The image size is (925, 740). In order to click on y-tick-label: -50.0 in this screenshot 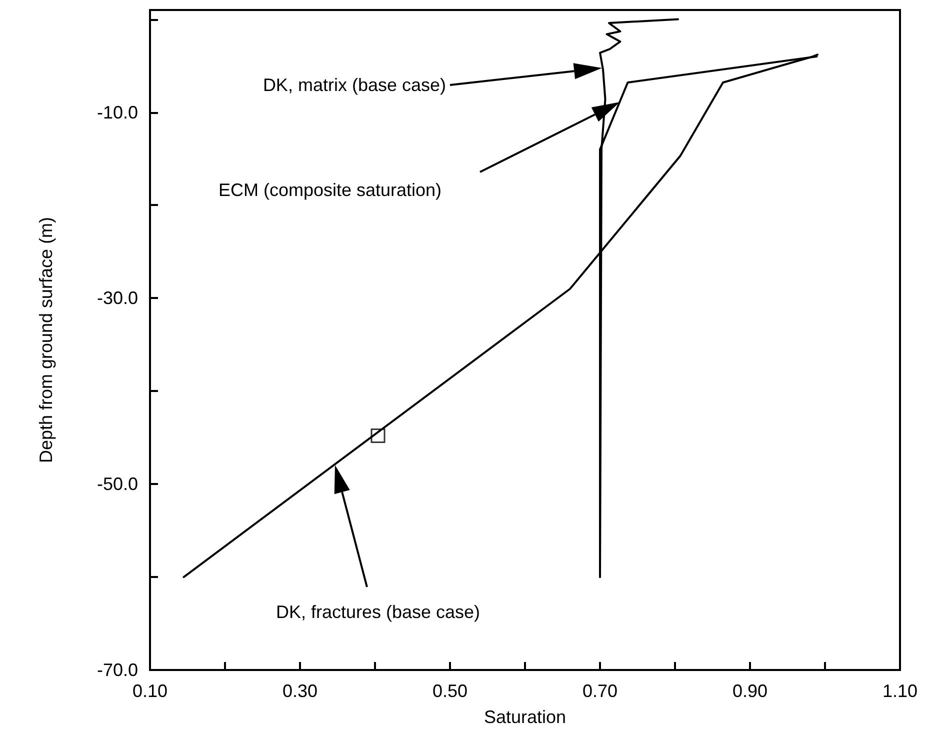, I will do `click(117, 484)`.